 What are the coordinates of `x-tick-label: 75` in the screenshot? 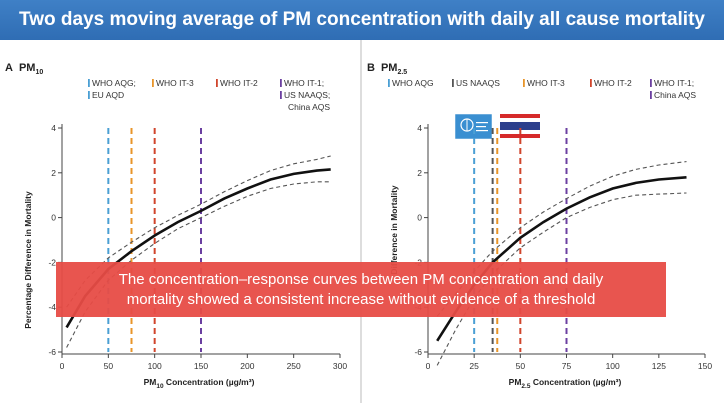 It's located at (567, 366).